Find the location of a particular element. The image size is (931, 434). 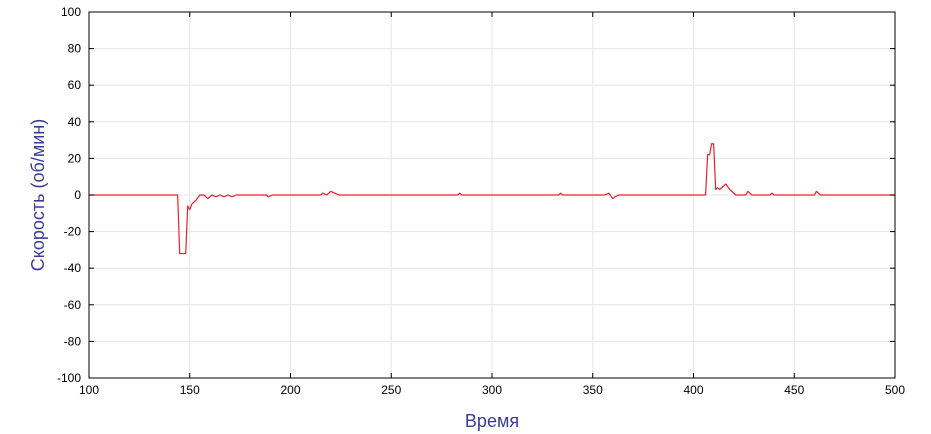

y-tick-label: 40 is located at coordinates (75, 122).